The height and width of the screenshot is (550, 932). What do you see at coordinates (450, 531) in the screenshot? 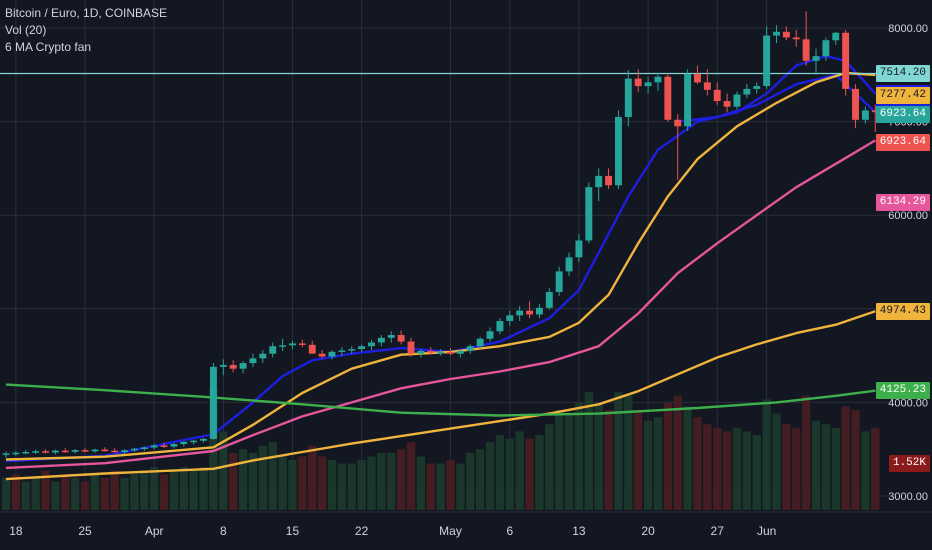
I see `time-axis-tick-label: May` at bounding box center [450, 531].